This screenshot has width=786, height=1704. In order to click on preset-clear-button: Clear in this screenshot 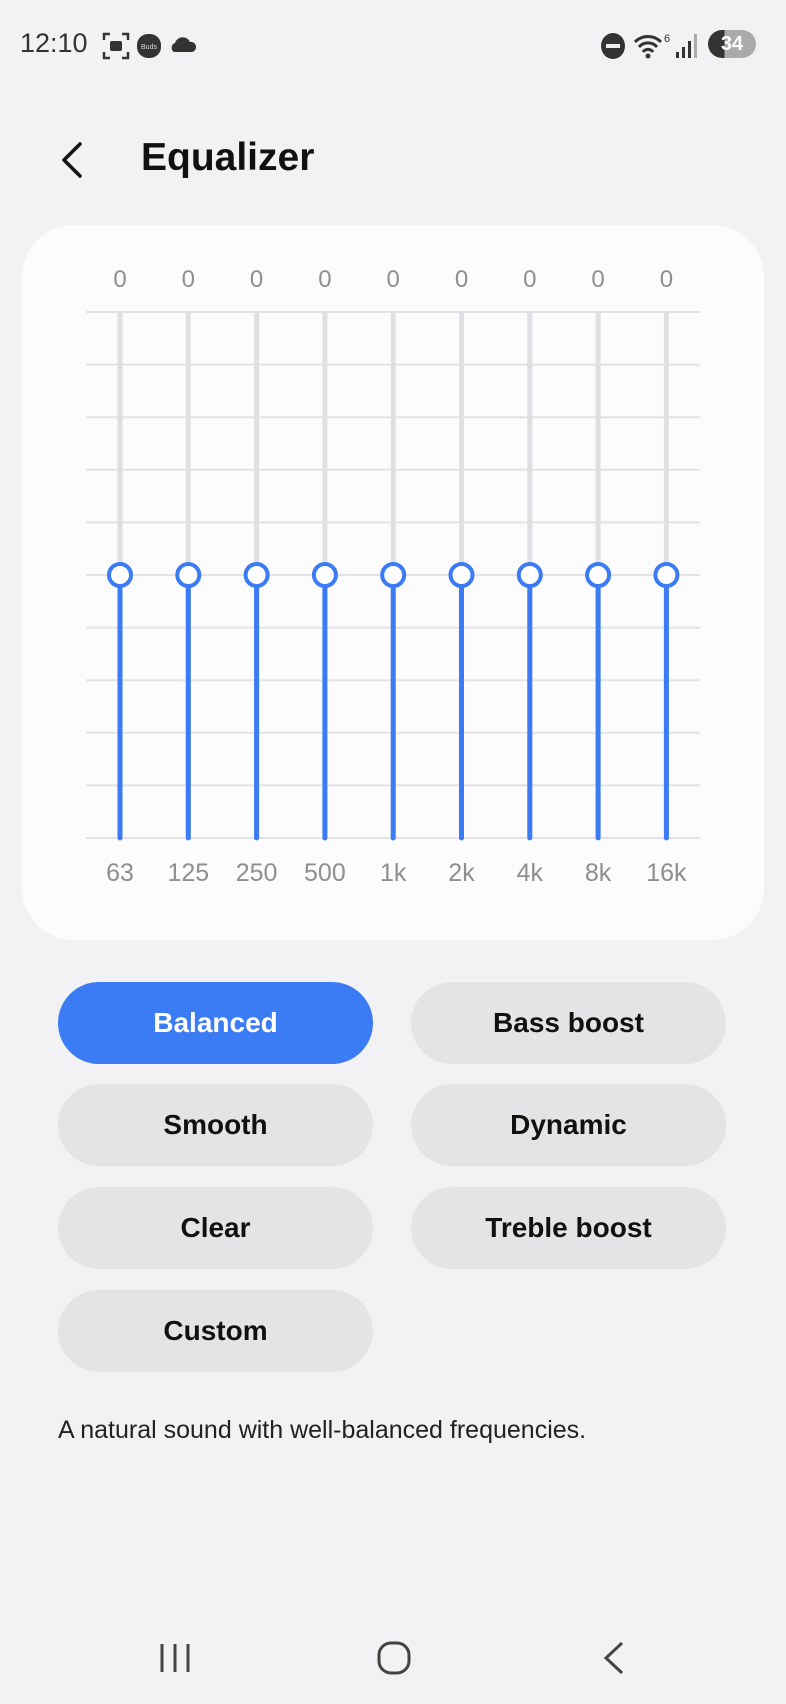, I will do `click(215, 1228)`.